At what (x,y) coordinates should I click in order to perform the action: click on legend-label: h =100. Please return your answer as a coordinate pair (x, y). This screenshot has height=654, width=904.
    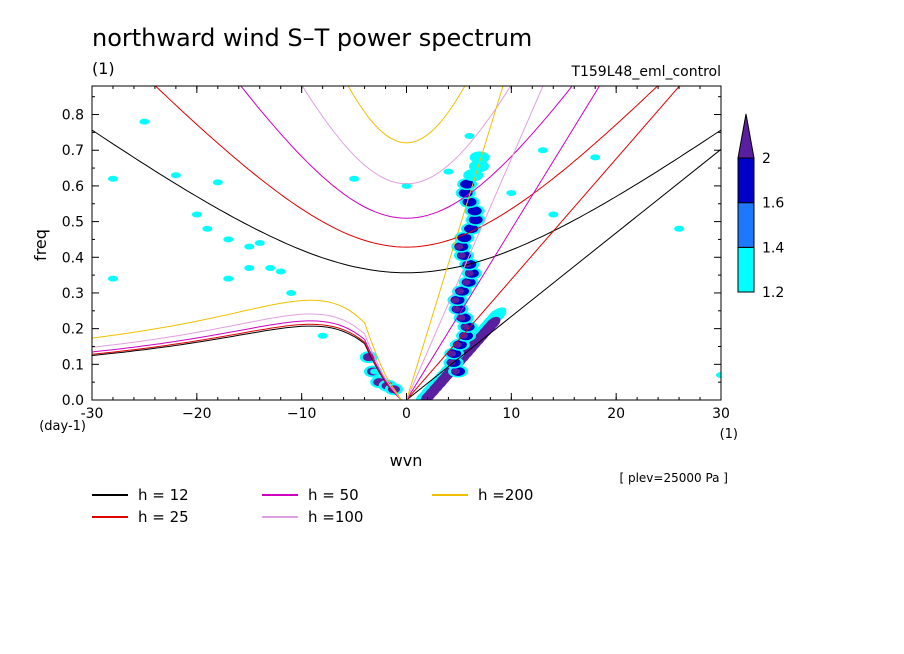
    Looking at the image, I should click on (335, 517).